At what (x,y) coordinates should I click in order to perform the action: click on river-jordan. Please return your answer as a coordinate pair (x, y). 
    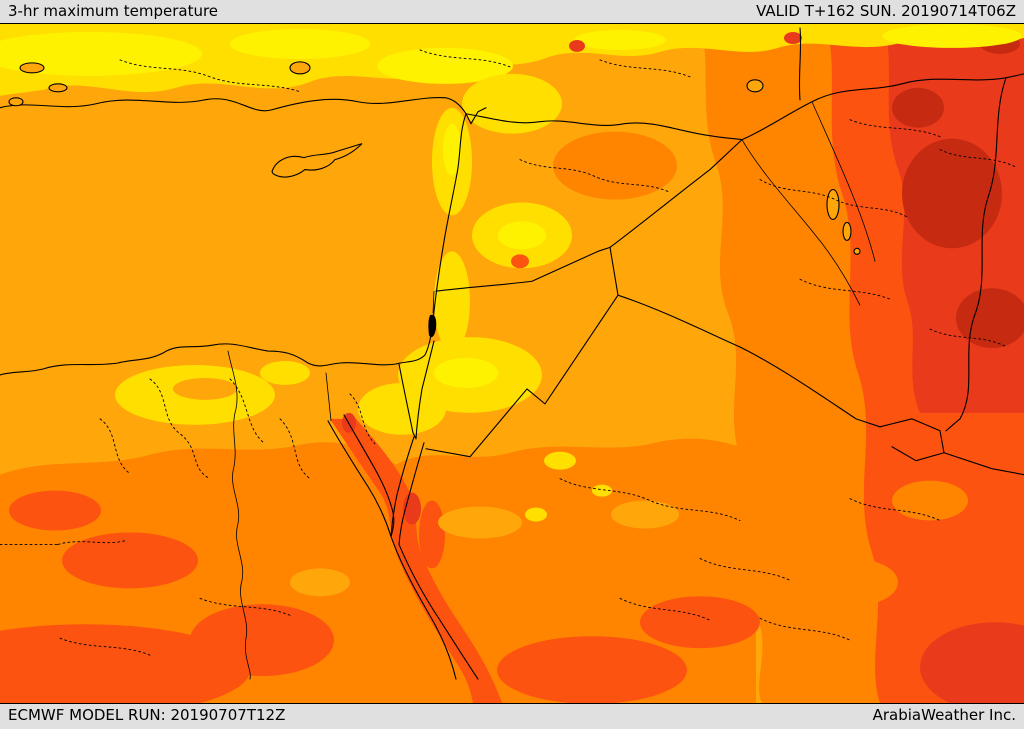
    Looking at the image, I should click on (433, 302).